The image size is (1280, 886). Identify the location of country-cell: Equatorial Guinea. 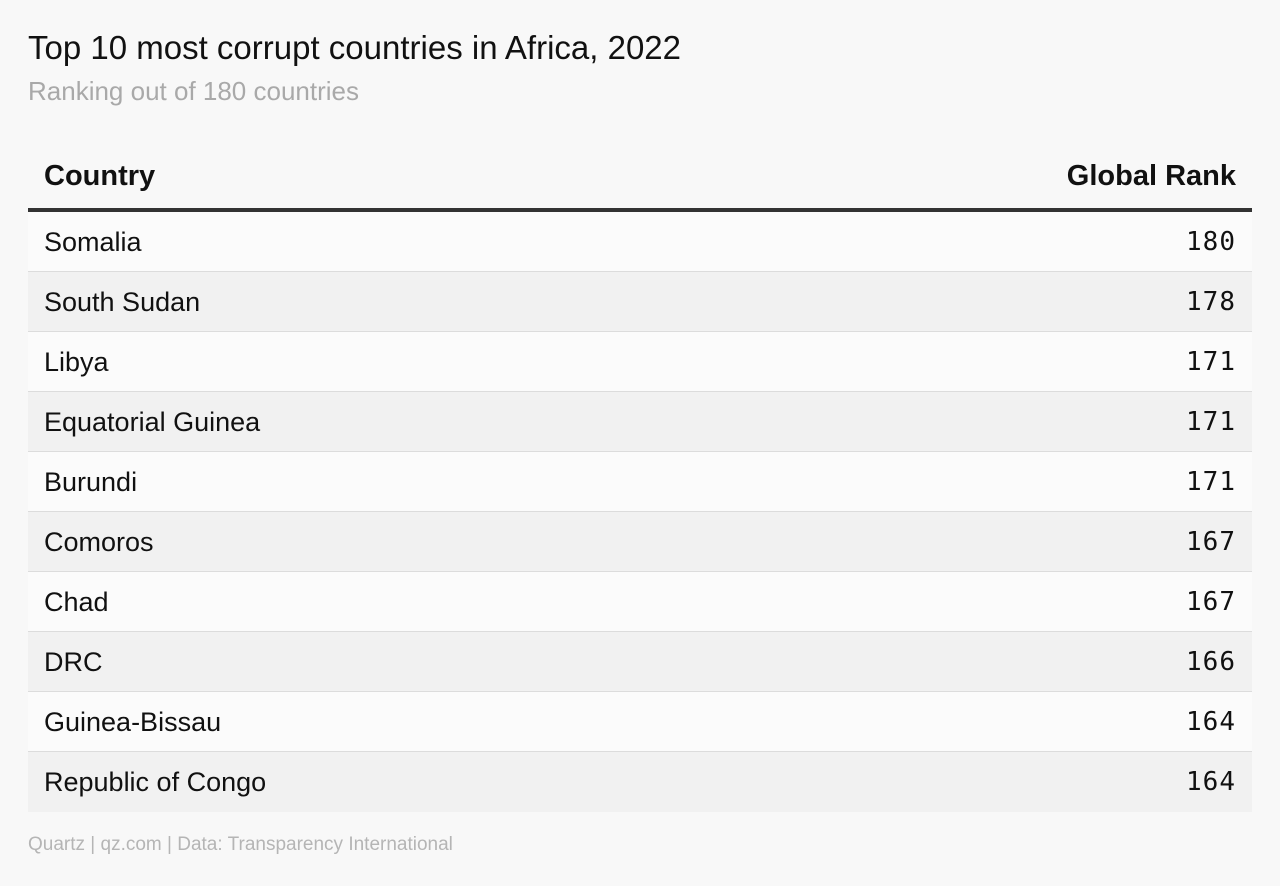
(152, 422).